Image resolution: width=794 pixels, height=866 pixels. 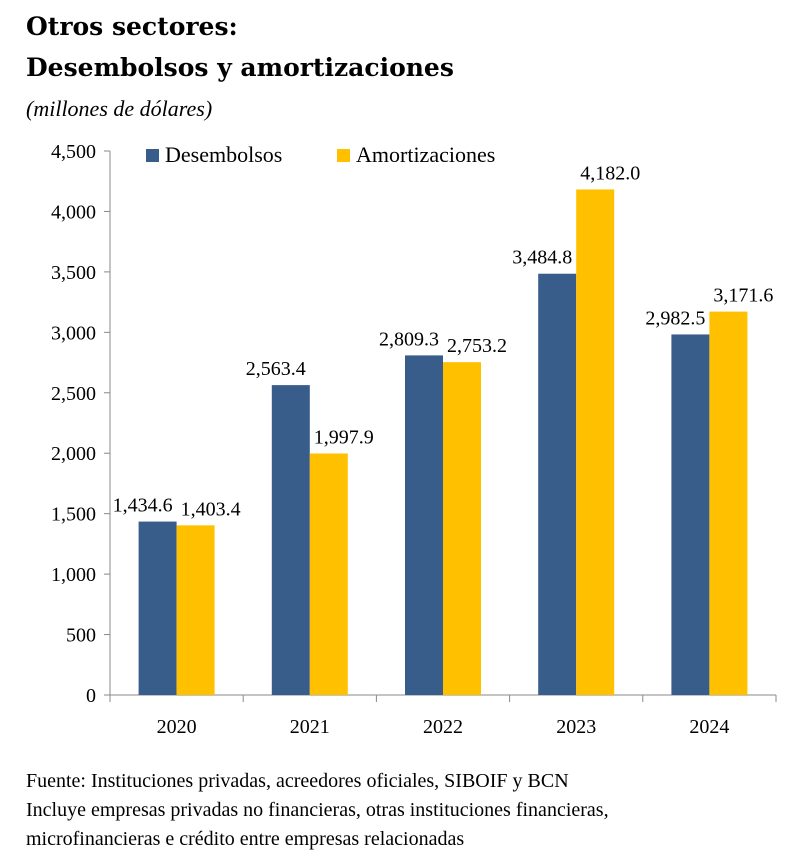 I want to click on chart-title-line2: Desembolsos y amortizaciones, so click(x=240, y=67).